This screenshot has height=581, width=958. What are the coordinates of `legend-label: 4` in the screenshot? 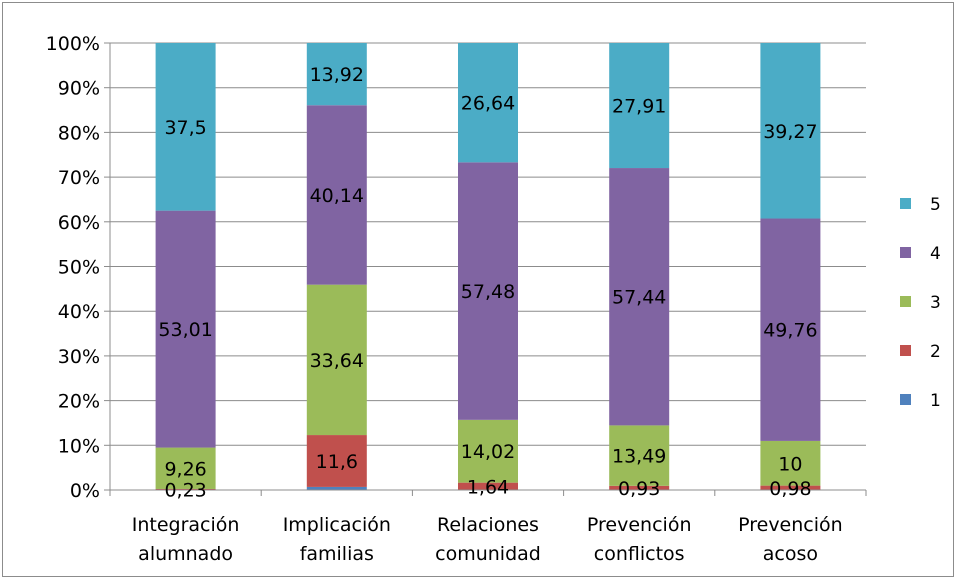 It's located at (935, 254).